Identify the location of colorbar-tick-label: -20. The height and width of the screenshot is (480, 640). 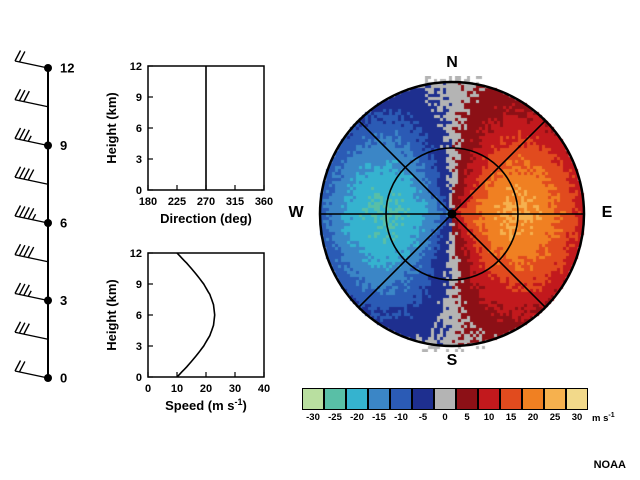
(357, 417).